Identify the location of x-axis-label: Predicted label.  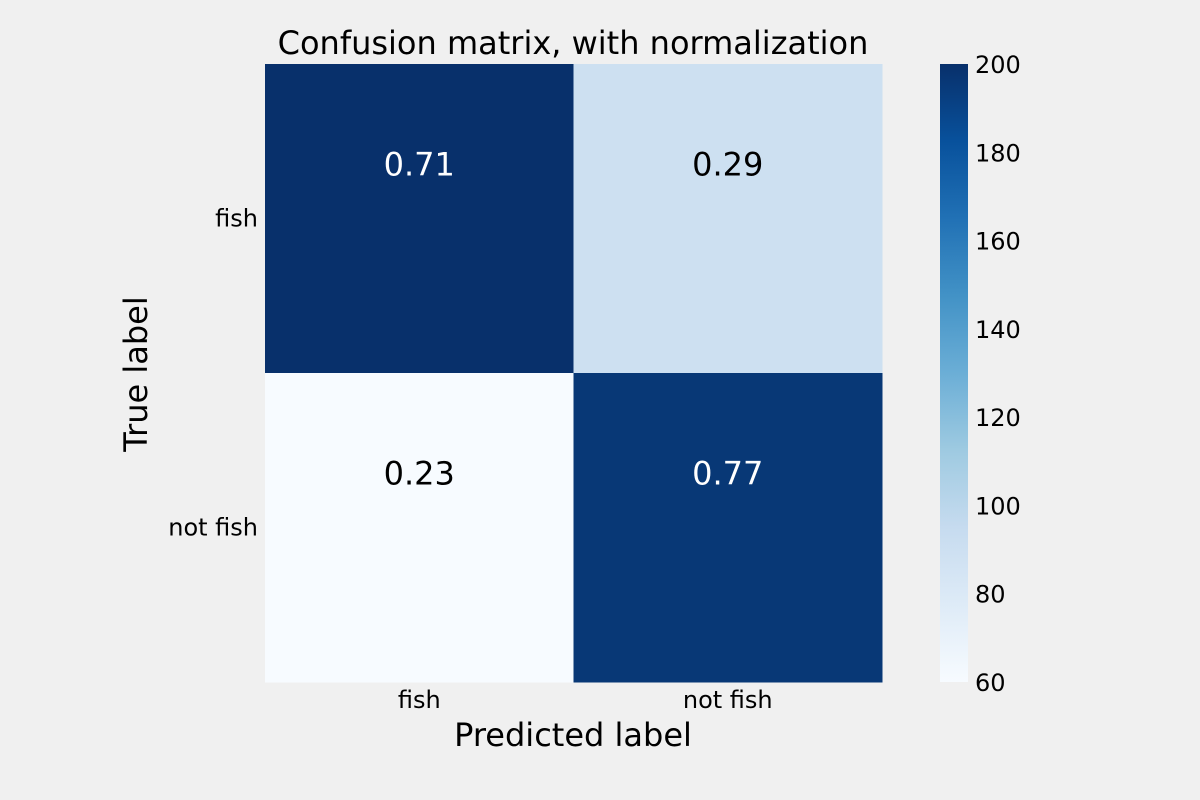
(573, 735).